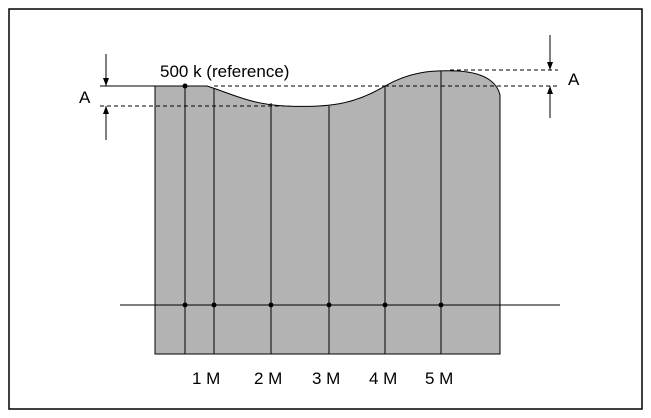 This screenshot has height=418, width=651. Describe the element at coordinates (383, 378) in the screenshot. I see `frequency-label-4m: 4 M` at that location.